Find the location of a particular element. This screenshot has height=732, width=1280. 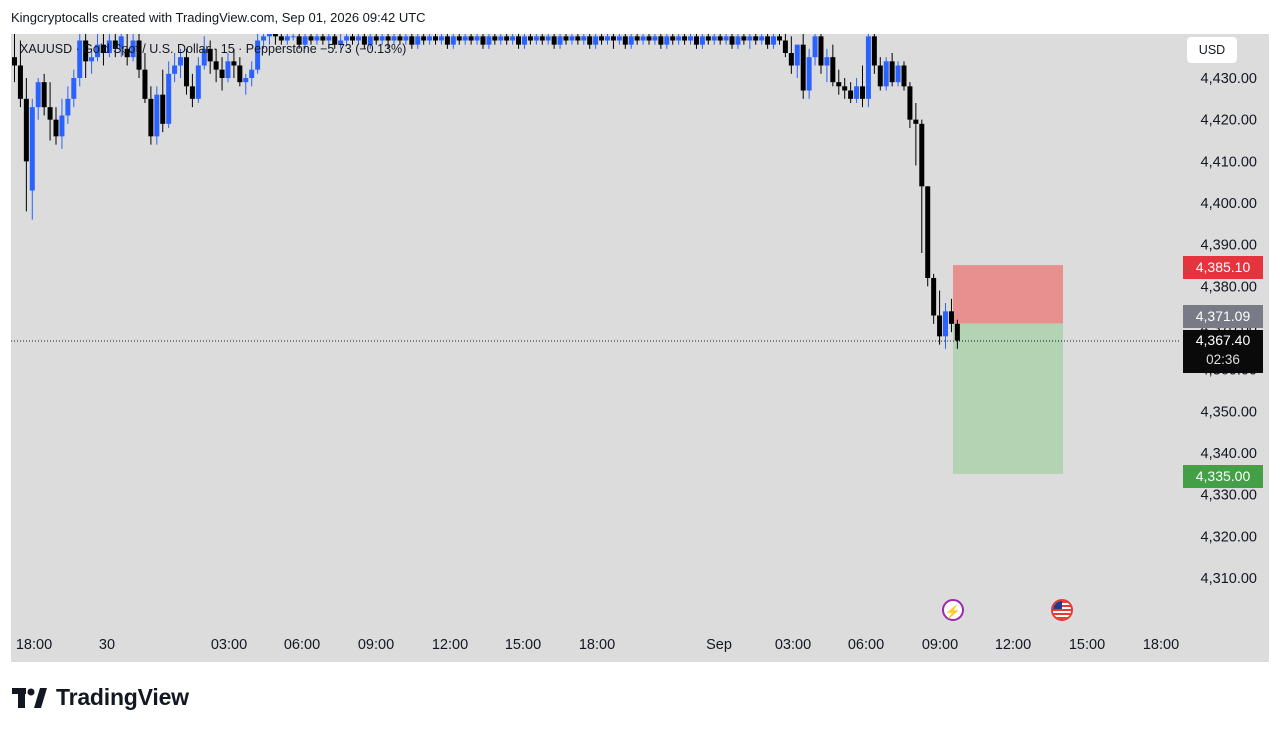

take-profit-price-label: 4,335.00 is located at coordinates (1223, 476).